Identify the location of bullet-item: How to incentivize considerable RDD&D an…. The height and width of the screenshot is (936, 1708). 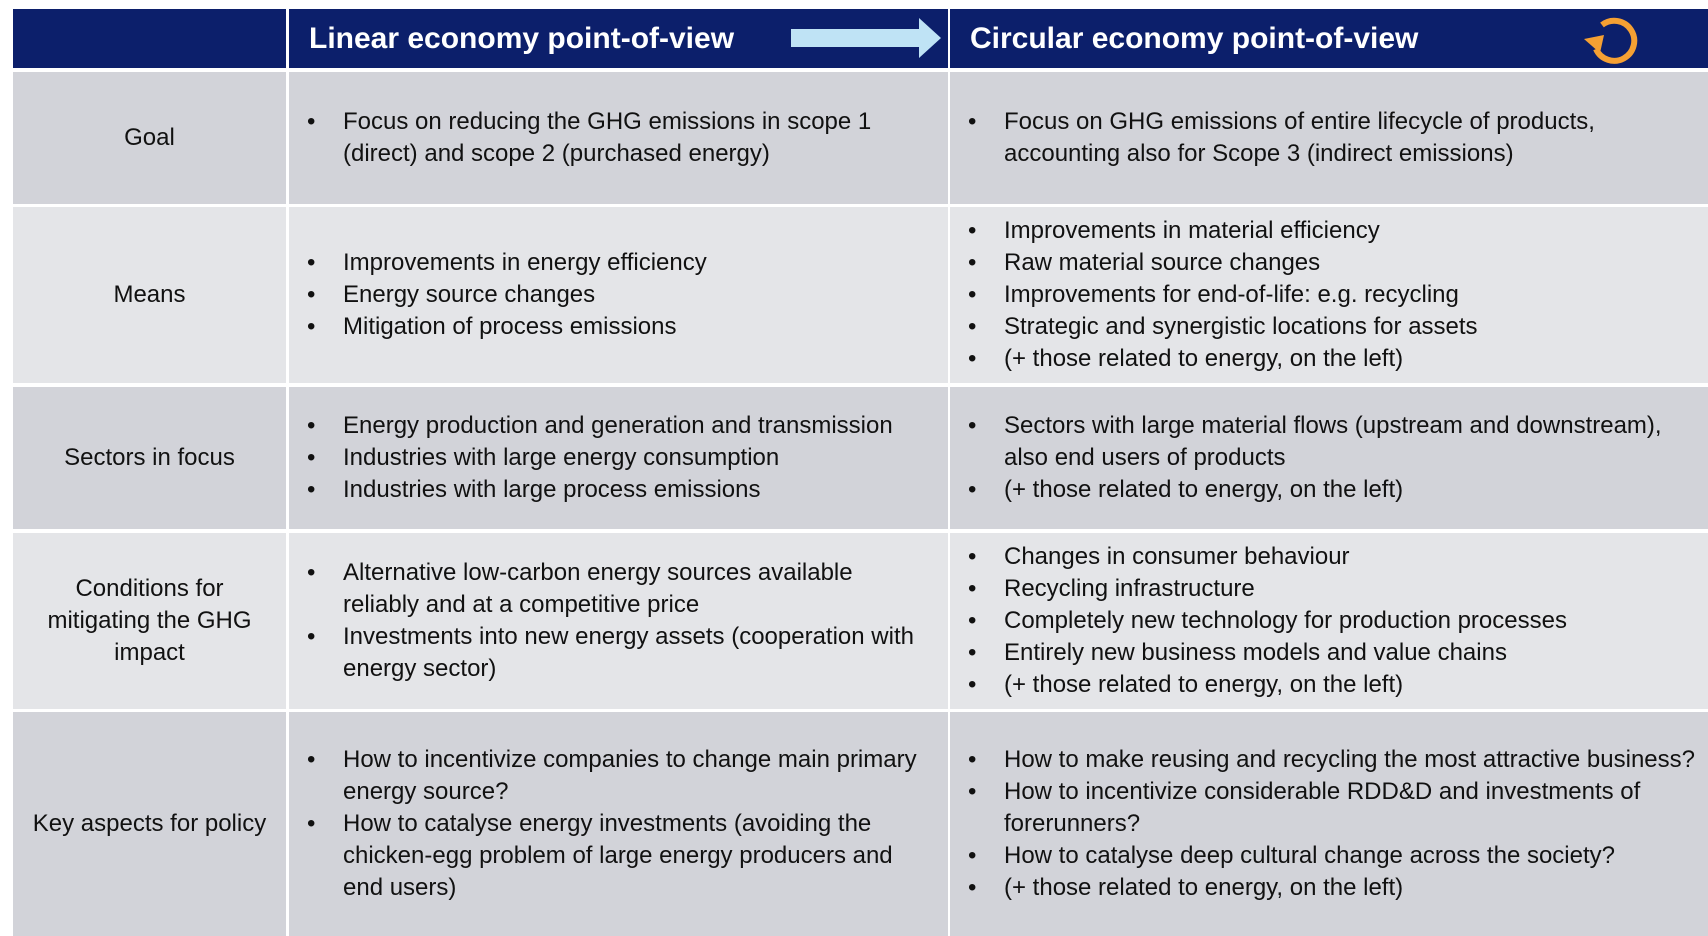
(1330, 808).